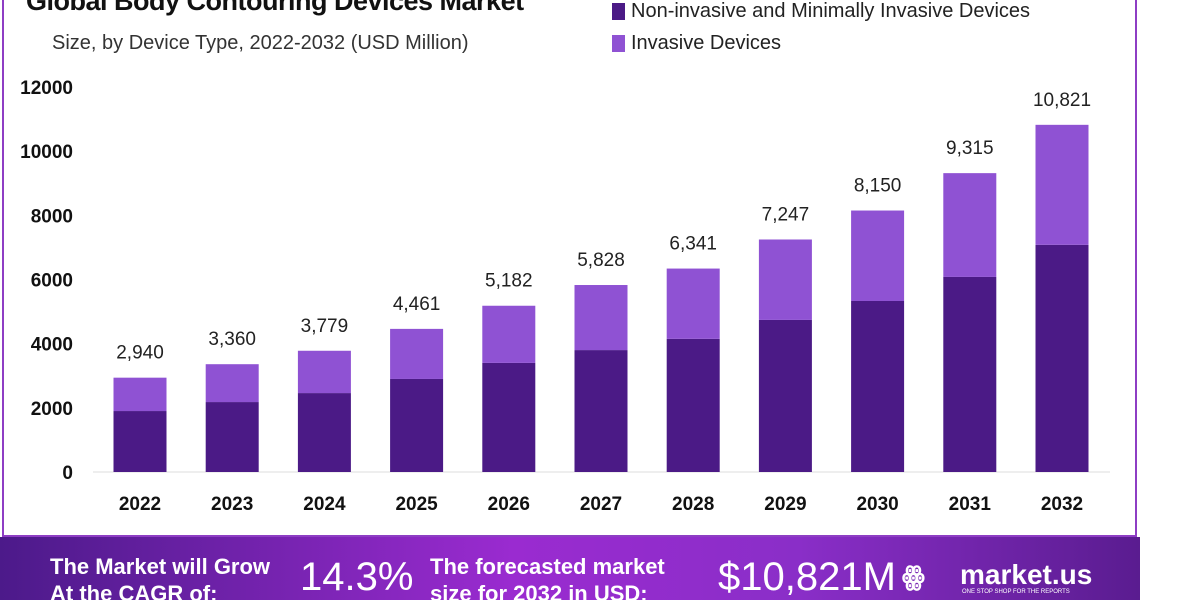 The width and height of the screenshot is (1200, 607). Describe the element at coordinates (325, 326) in the screenshot. I see `total-label: 3,779` at that location.